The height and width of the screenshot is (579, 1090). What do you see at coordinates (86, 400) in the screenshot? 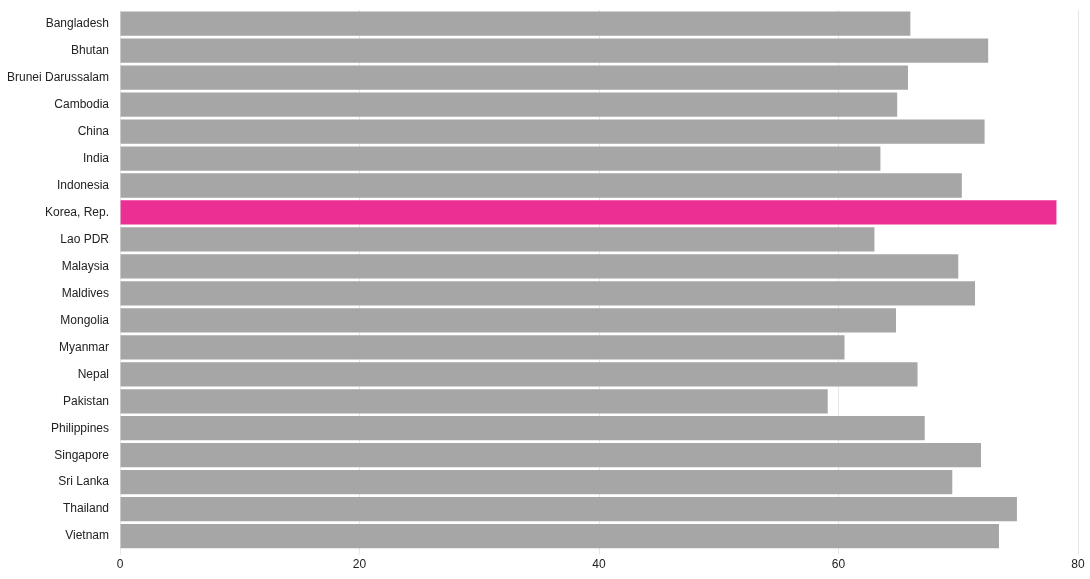
I see `y-tick-label: Pakistan` at bounding box center [86, 400].